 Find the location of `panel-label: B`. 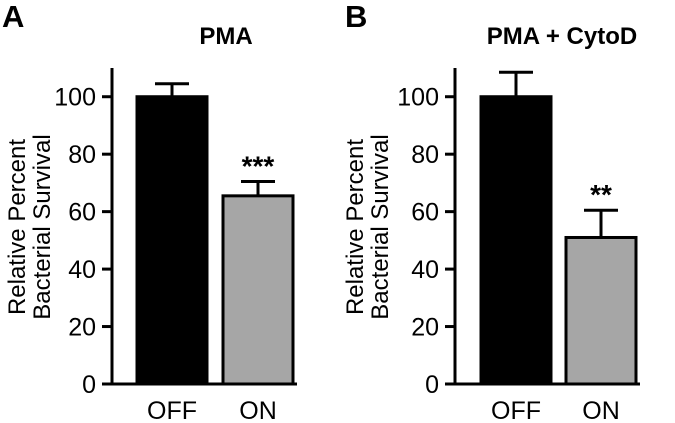

panel-label: B is located at coordinates (356, 17).